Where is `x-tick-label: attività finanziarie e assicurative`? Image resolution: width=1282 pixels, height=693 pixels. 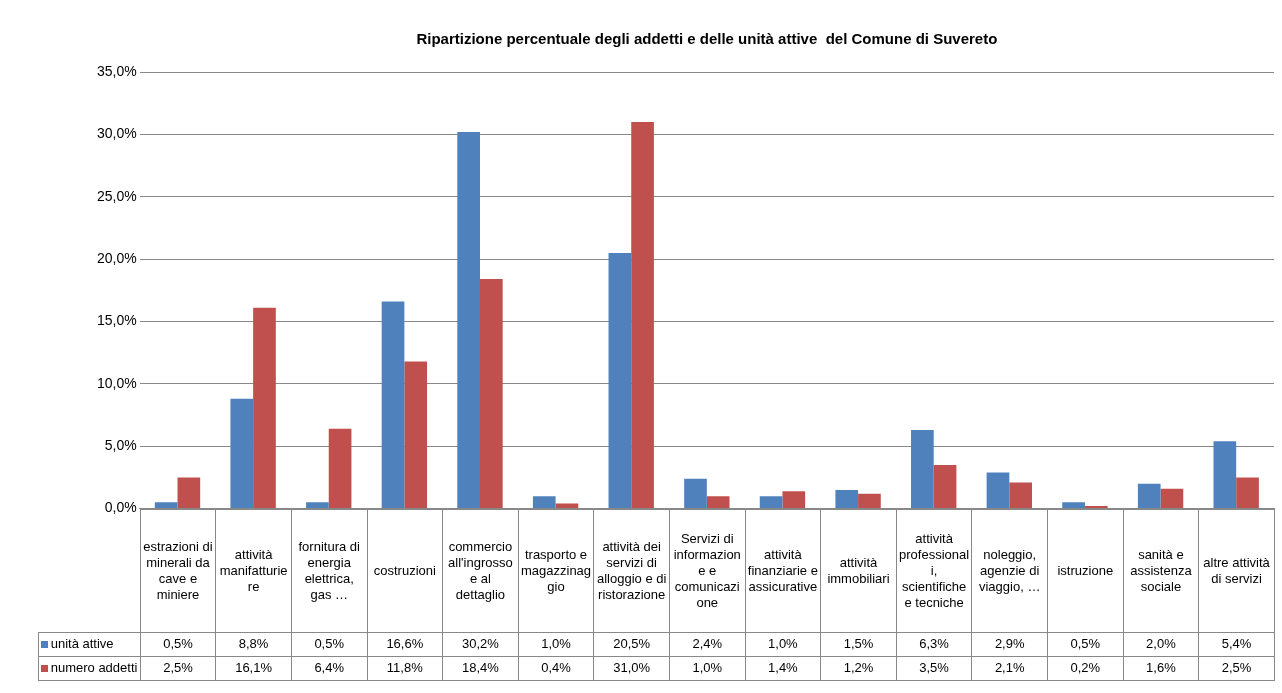 x-tick-label: attività finanziarie e assicurative is located at coordinates (783, 571).